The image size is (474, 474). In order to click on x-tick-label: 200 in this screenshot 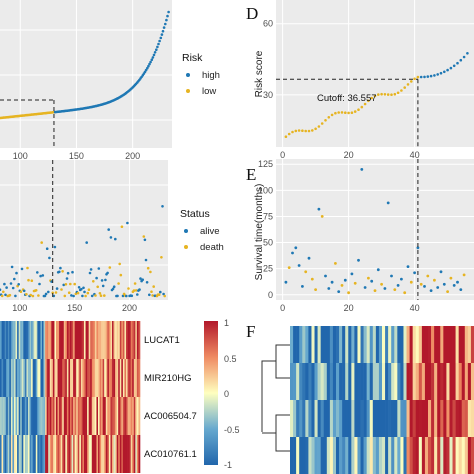, I will do `click(129, 308)`.